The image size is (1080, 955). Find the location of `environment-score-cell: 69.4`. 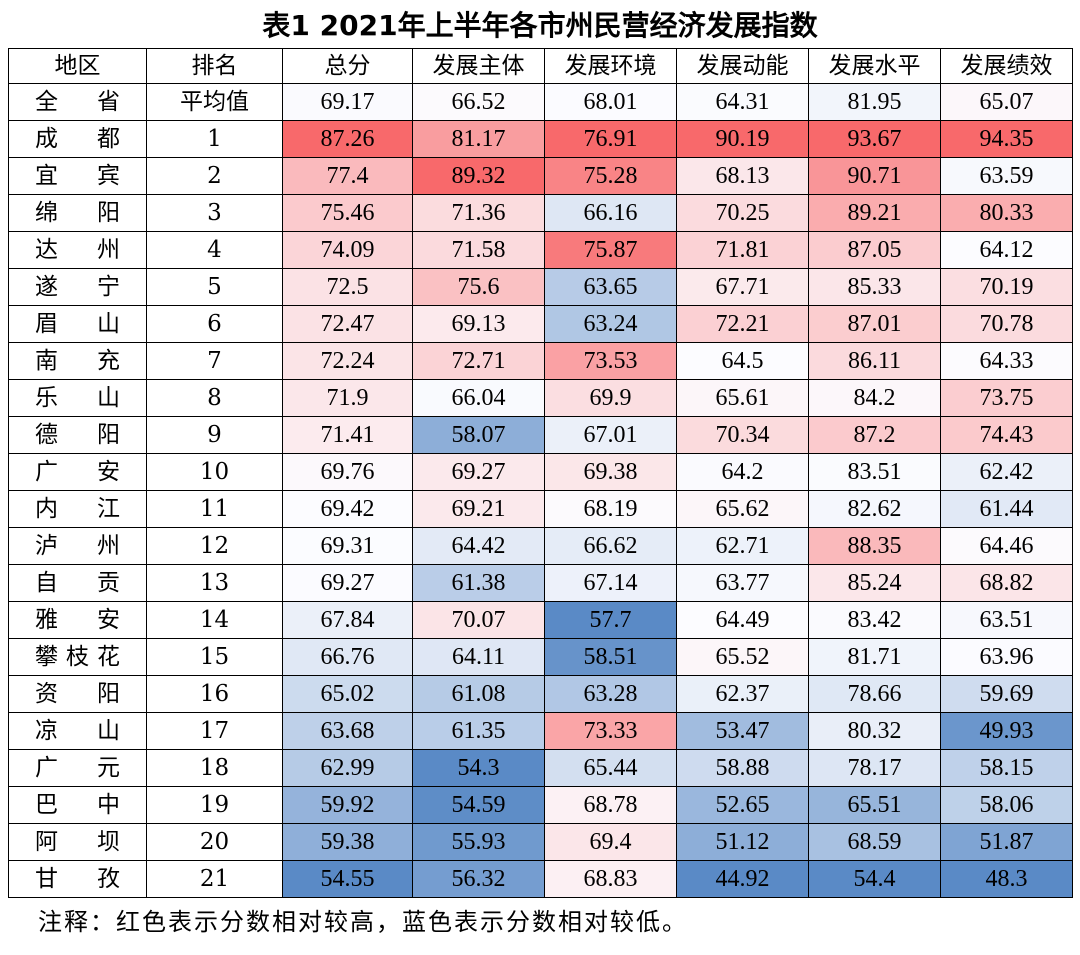

environment-score-cell: 69.4 is located at coordinates (610, 842).